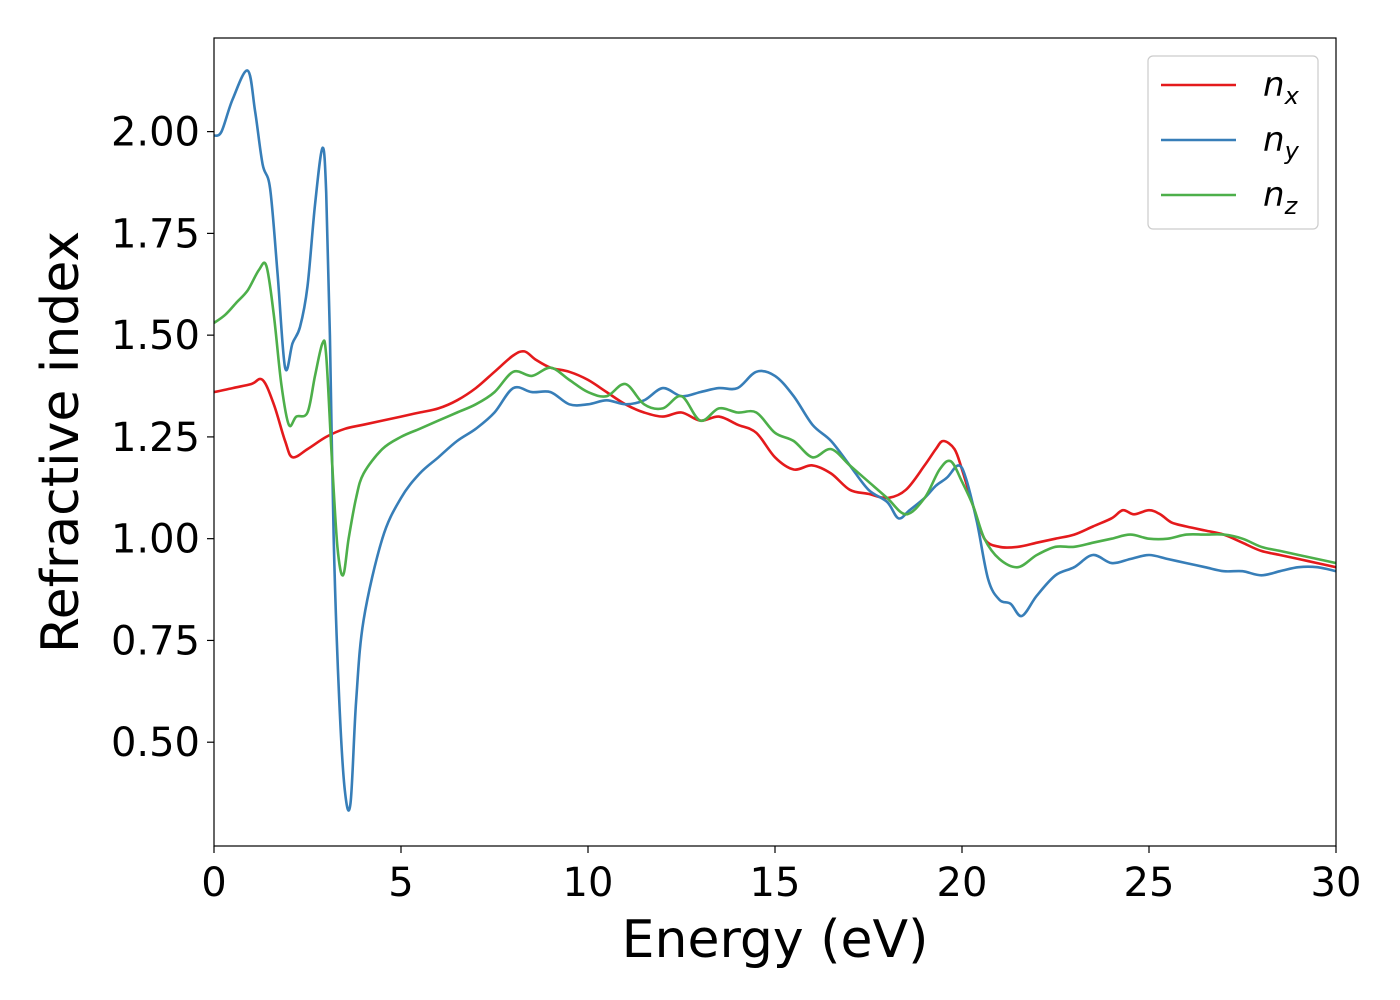 The width and height of the screenshot is (1400, 1000). What do you see at coordinates (61, 442) in the screenshot?
I see `y-axis-label: Refractive index` at bounding box center [61, 442].